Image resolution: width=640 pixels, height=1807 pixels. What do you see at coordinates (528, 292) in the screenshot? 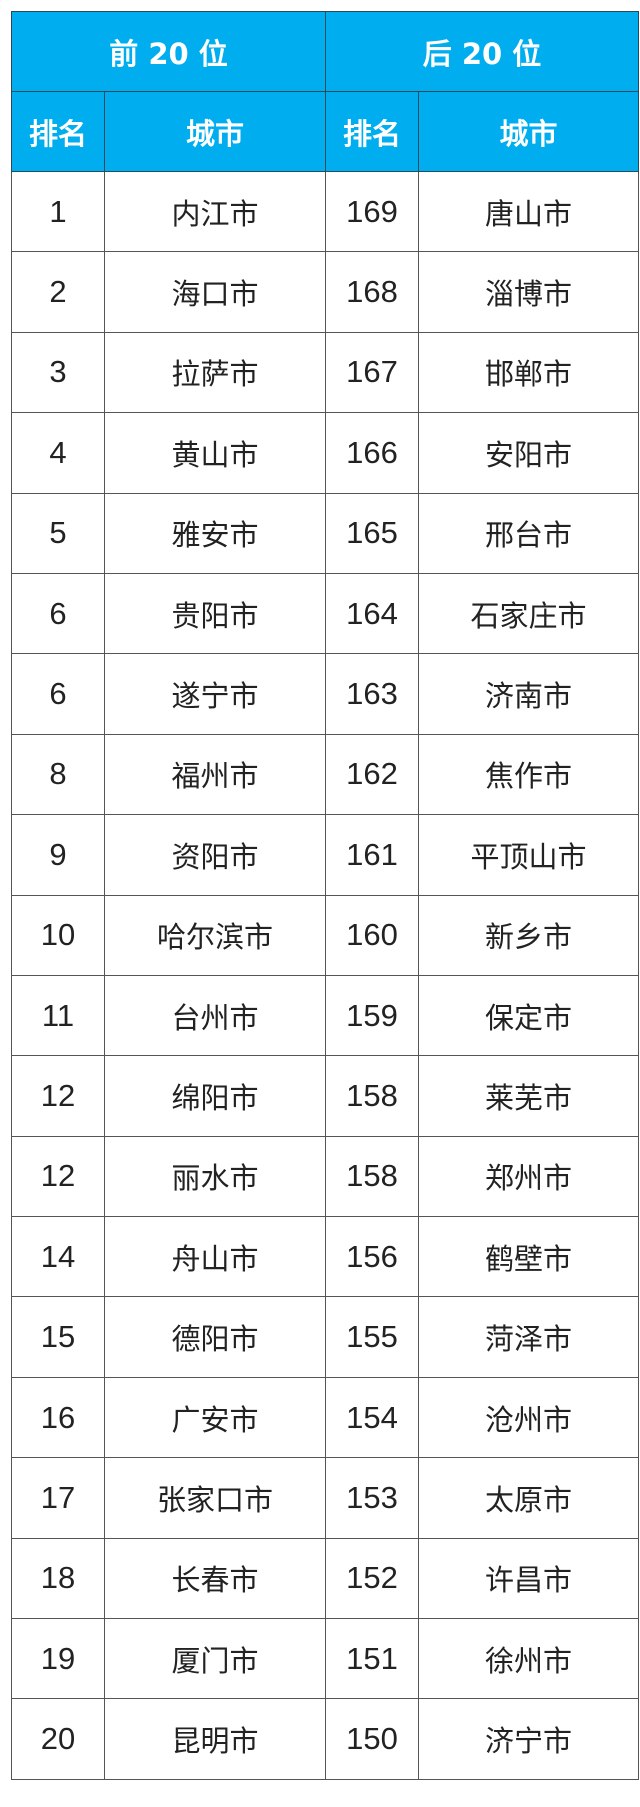
I see `bottom-city-cell: 淄博市` at bounding box center [528, 292].